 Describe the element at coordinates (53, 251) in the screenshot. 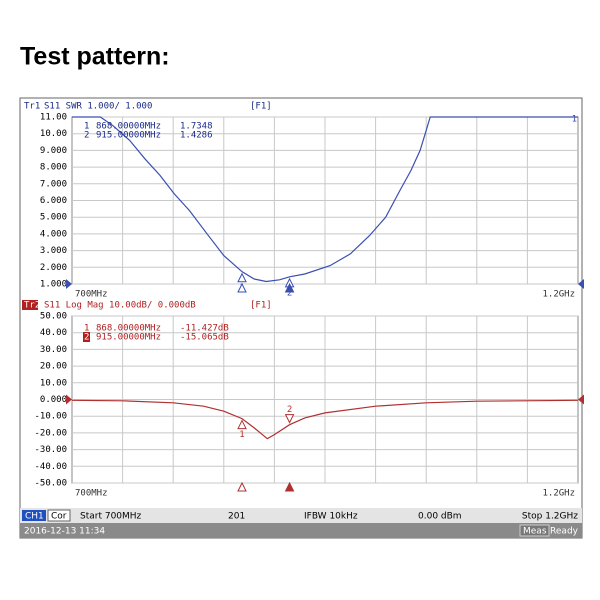

I see `y-tick-label: 3.000` at that location.